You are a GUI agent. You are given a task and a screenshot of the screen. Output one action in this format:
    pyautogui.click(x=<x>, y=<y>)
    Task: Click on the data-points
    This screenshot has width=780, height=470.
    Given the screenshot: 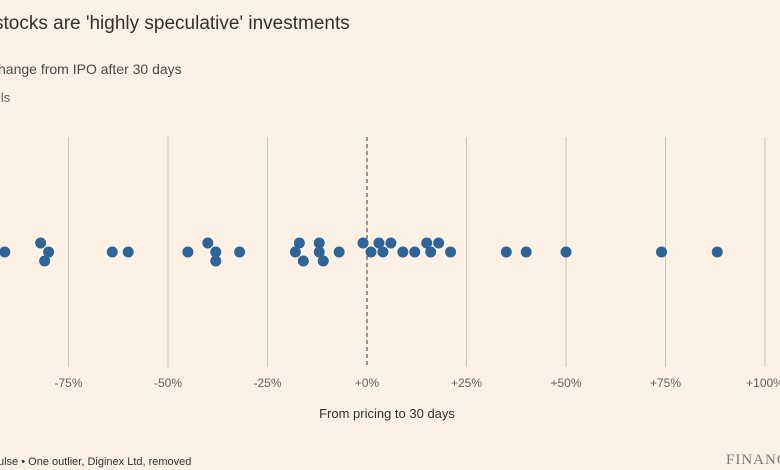 What is the action you would take?
    pyautogui.click(x=361, y=252)
    